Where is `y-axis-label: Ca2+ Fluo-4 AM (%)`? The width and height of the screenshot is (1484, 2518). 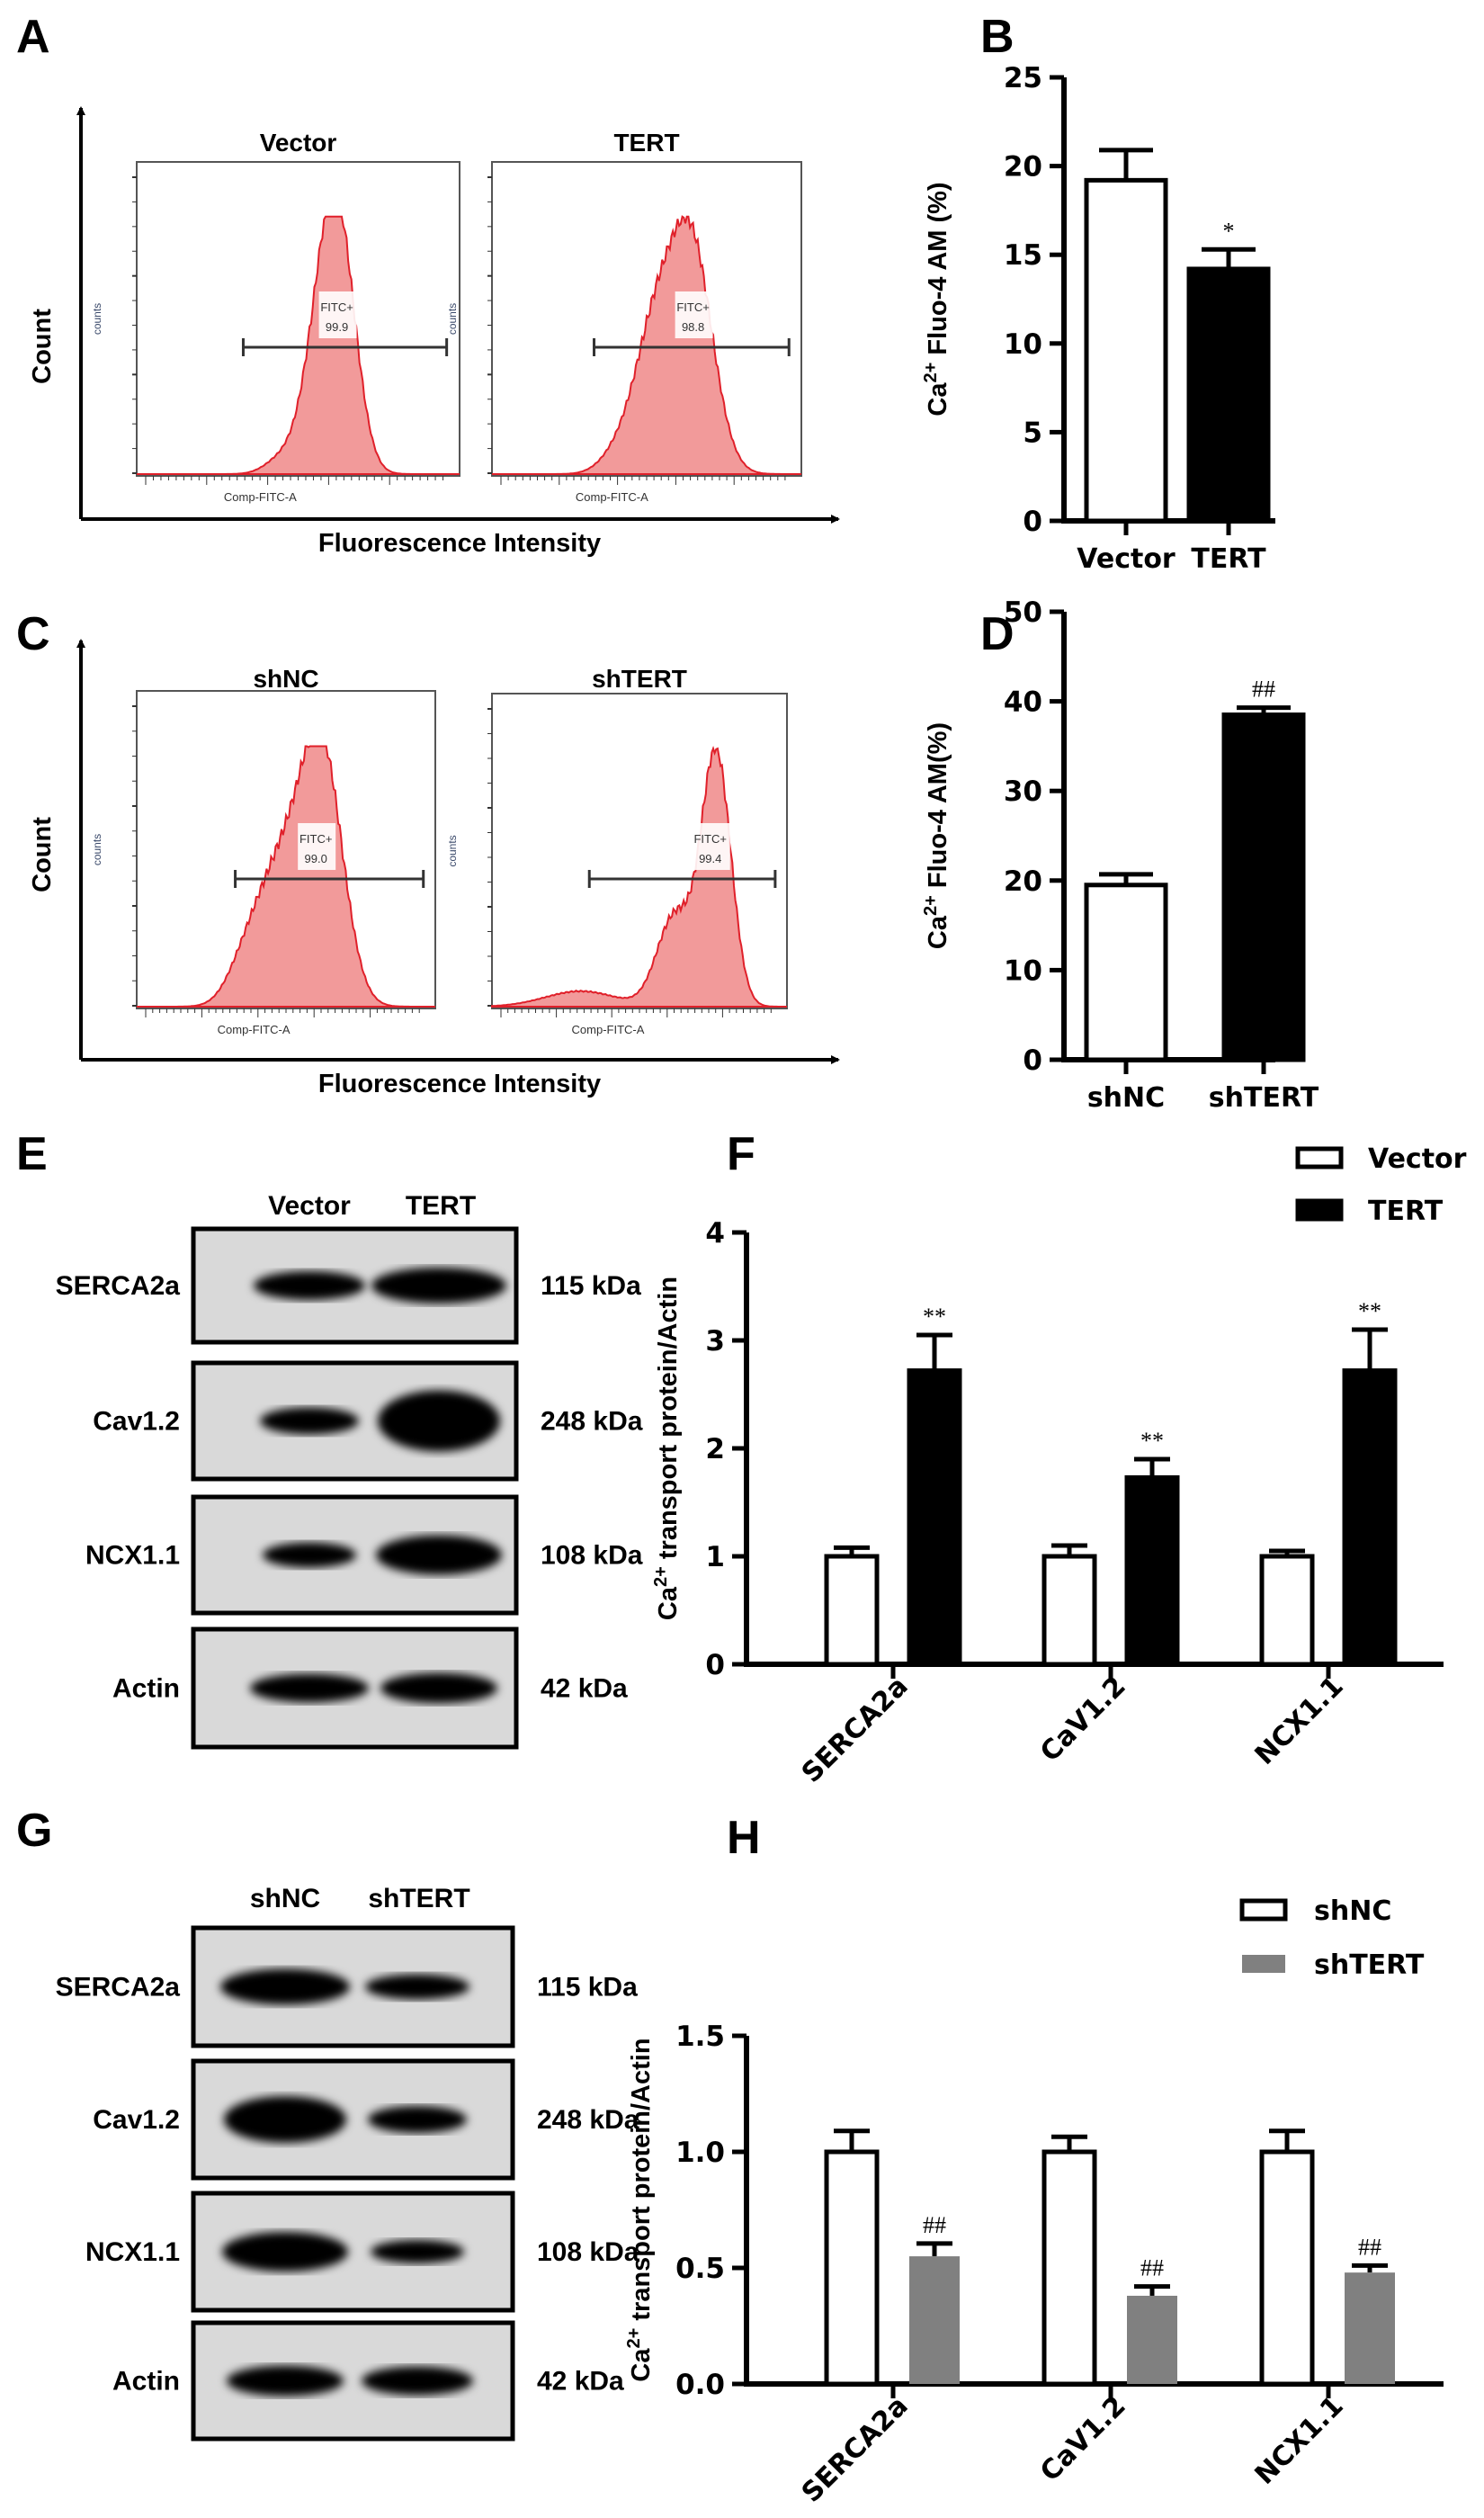 y-axis-label: Ca2+ Fluo-4 AM (%) is located at coordinates (936, 299).